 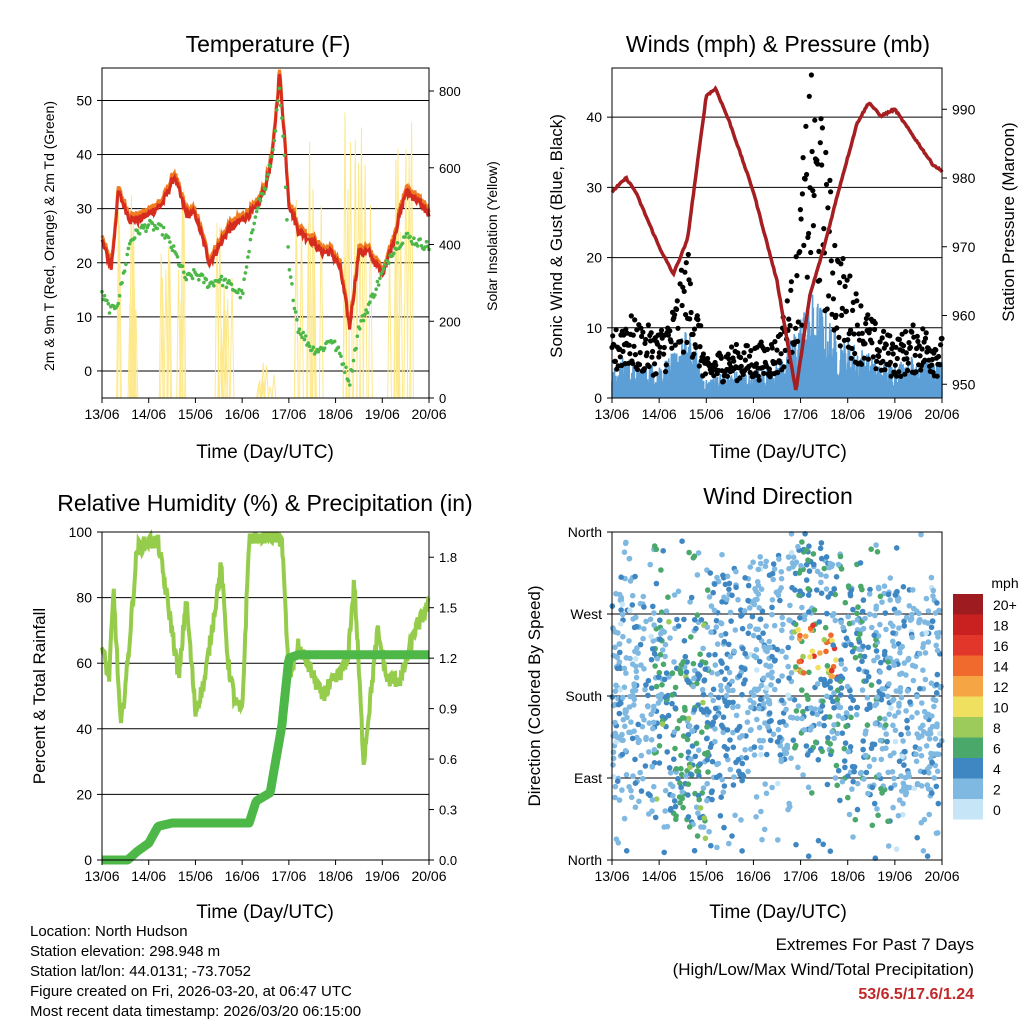 I want to click on y-tick-label: 60, so click(x=84, y=663).